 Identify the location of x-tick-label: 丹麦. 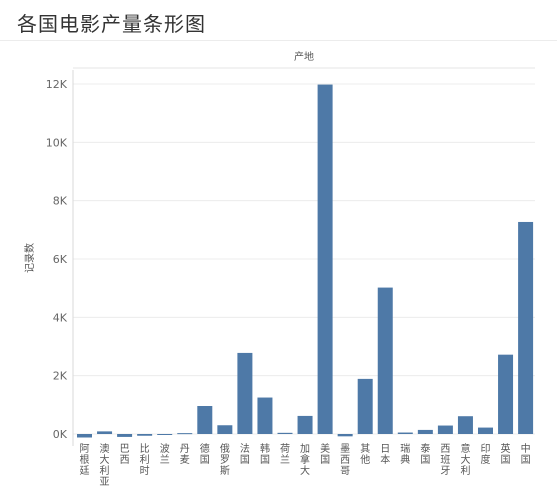
(185, 454).